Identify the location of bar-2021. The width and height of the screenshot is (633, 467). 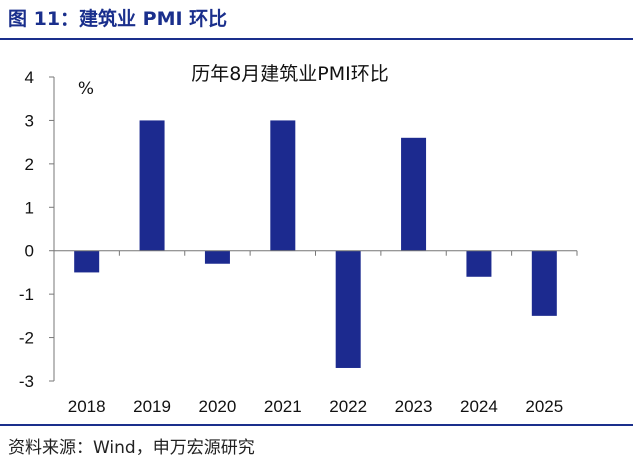
(283, 185).